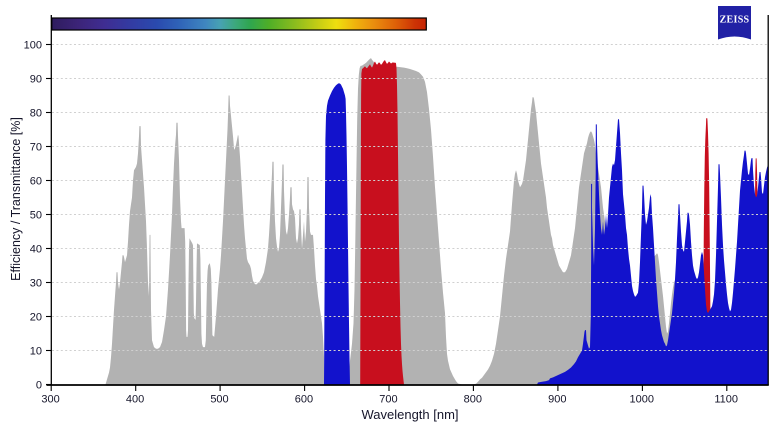 The height and width of the screenshot is (426, 783). I want to click on svg-text: Wavelength [nm], so click(409, 414).